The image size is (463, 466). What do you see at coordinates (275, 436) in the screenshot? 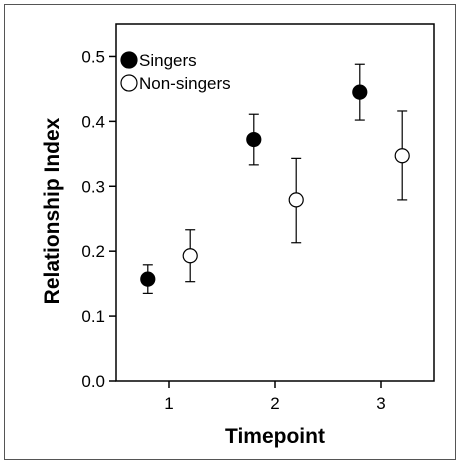
I see `x-axis-title: Timepoint` at bounding box center [275, 436].